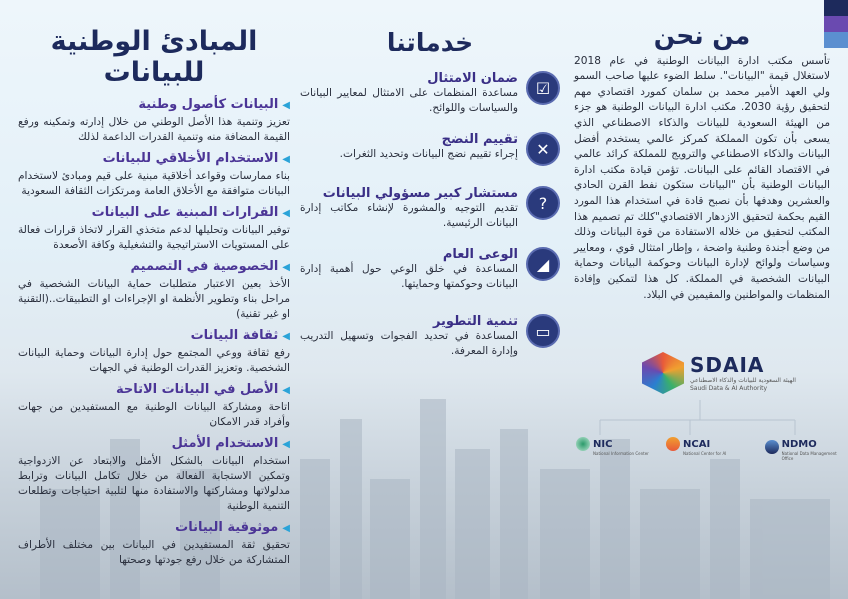 Image resolution: width=848 pixels, height=599 pixels. I want to click on service-title: مستشار كبير مسؤولي البيانات, so click(420, 193).